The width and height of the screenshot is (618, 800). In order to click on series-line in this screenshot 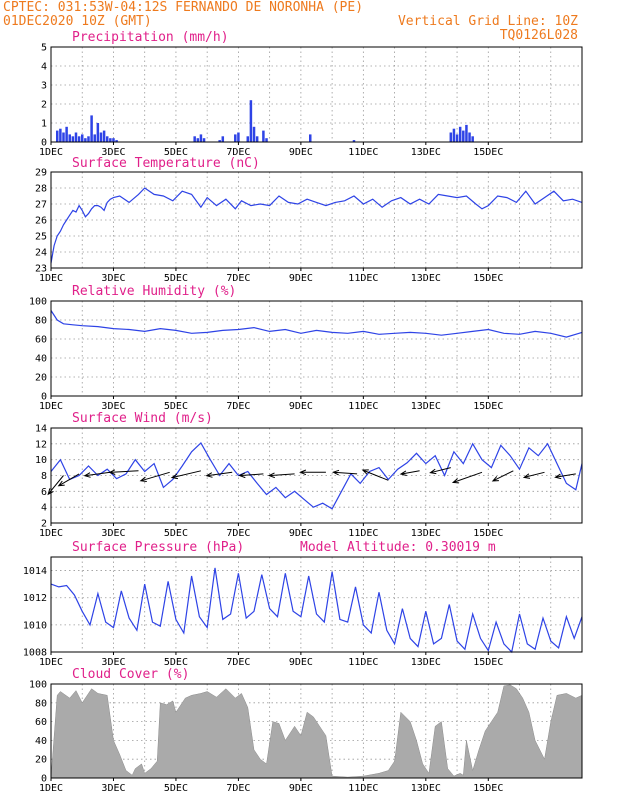, I will do `click(316, 324)`.